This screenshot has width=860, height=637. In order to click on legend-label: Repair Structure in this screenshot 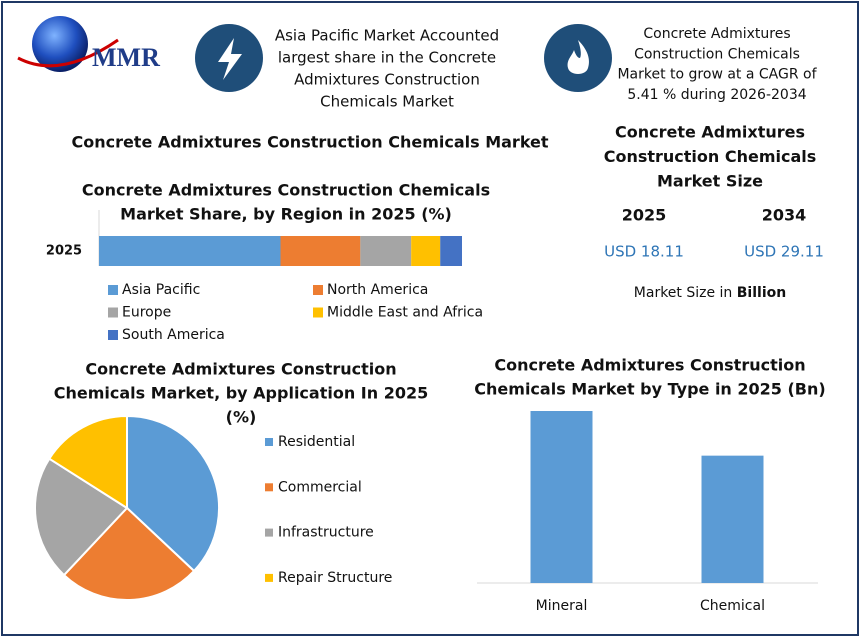, I will do `click(335, 578)`.